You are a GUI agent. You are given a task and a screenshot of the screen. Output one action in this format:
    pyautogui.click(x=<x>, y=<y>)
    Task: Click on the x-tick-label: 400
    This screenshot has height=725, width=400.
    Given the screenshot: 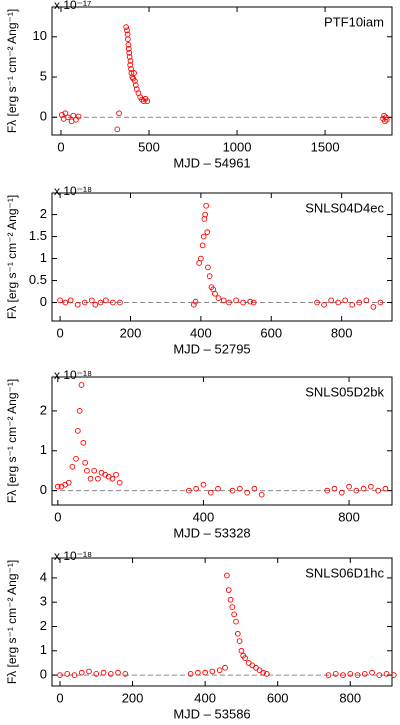 What is the action you would take?
    pyautogui.click(x=204, y=516)
    